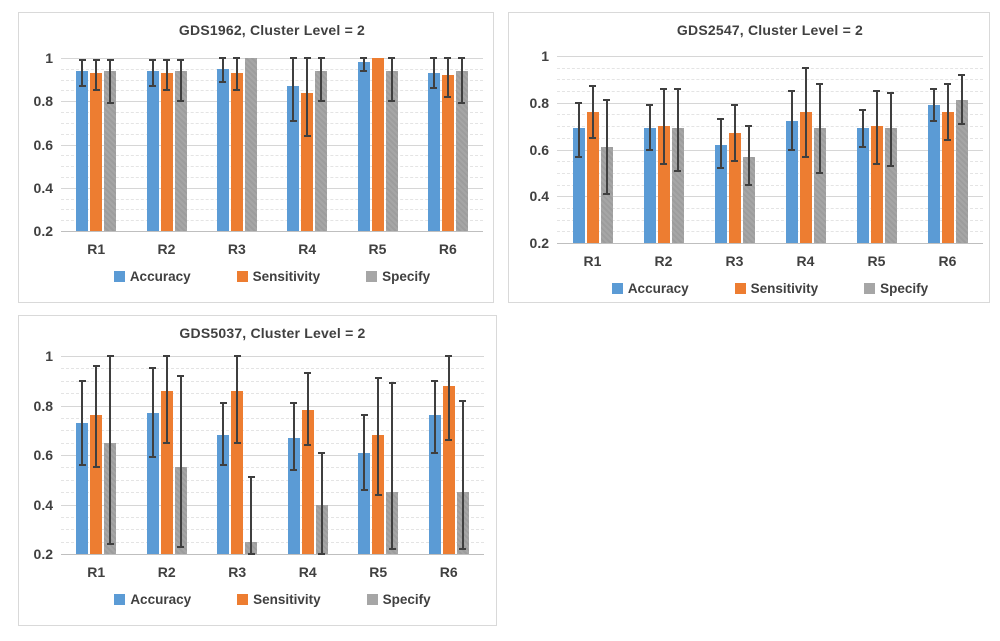  What do you see at coordinates (447, 153) in the screenshot?
I see `bar-sensitivity-r6` at bounding box center [447, 153].